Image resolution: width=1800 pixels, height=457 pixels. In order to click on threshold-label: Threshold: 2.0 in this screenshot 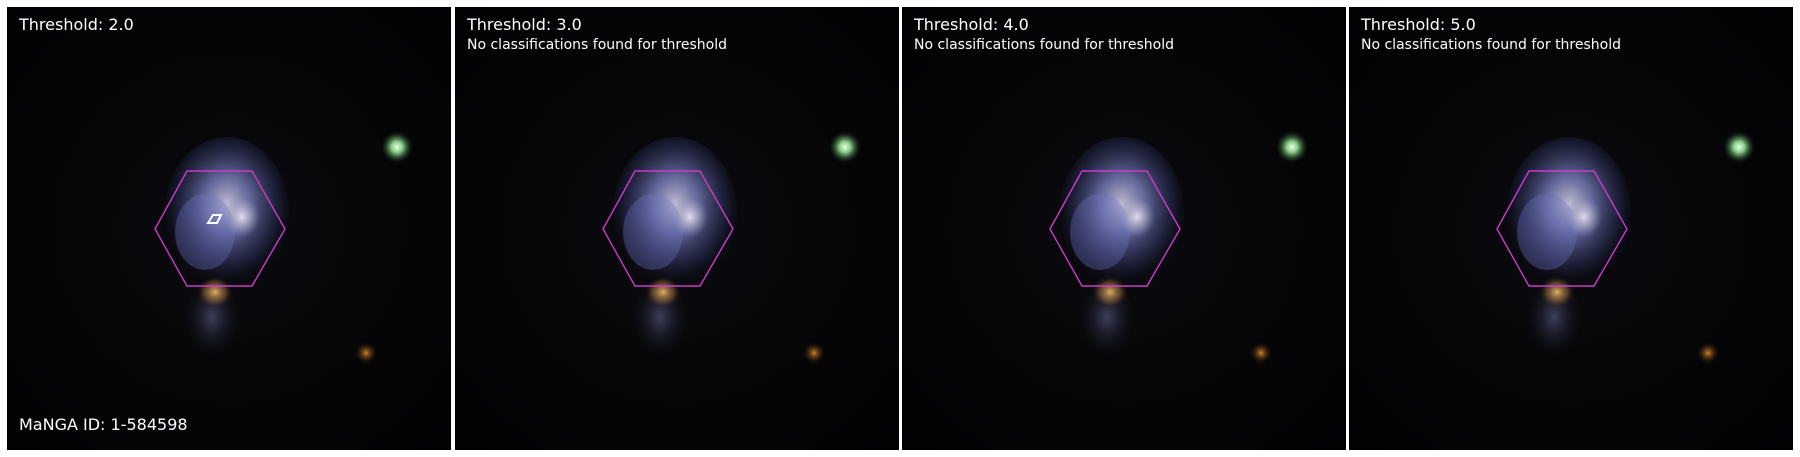, I will do `click(76, 24)`.